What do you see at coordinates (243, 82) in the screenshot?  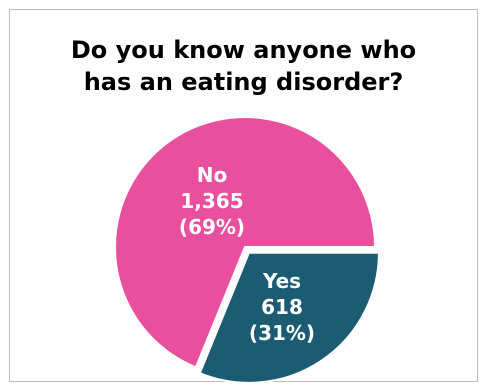 I see `chart-title-line-2: has an eating disorder?` at bounding box center [243, 82].